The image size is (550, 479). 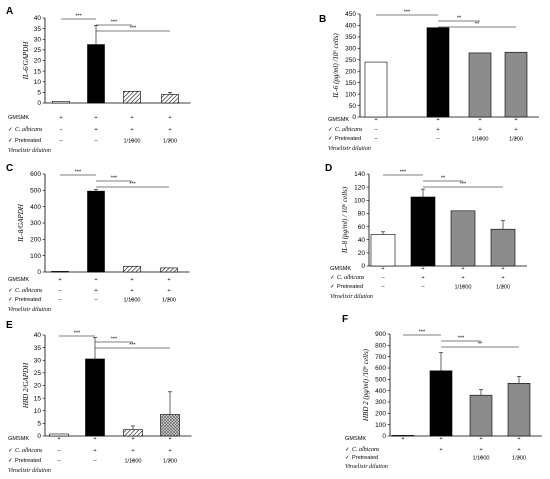 I want to click on y-tick-label: 15, so click(x=38, y=71).